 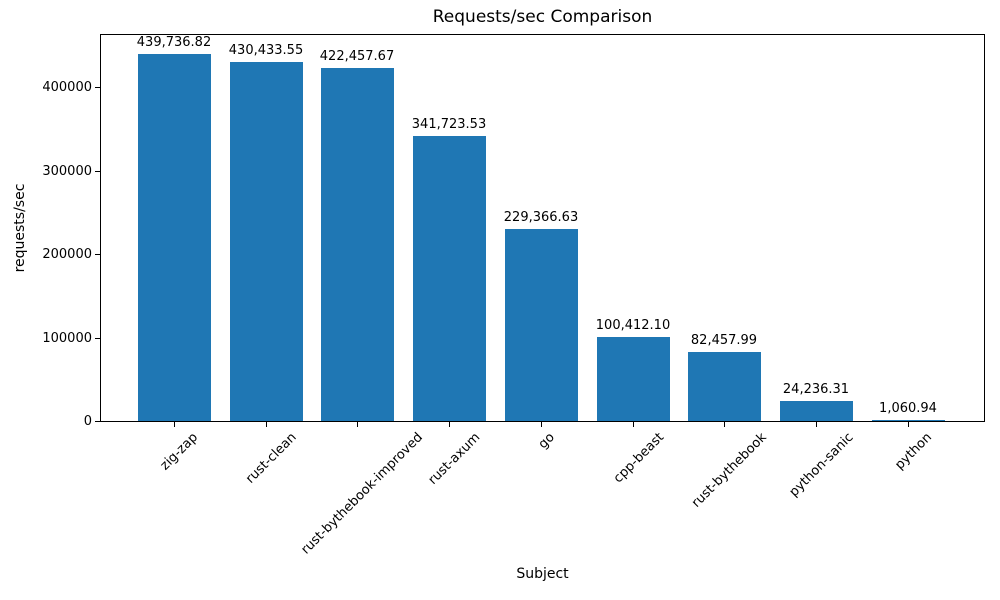 What do you see at coordinates (67, 87) in the screenshot?
I see `y-tick-label: 400000` at bounding box center [67, 87].